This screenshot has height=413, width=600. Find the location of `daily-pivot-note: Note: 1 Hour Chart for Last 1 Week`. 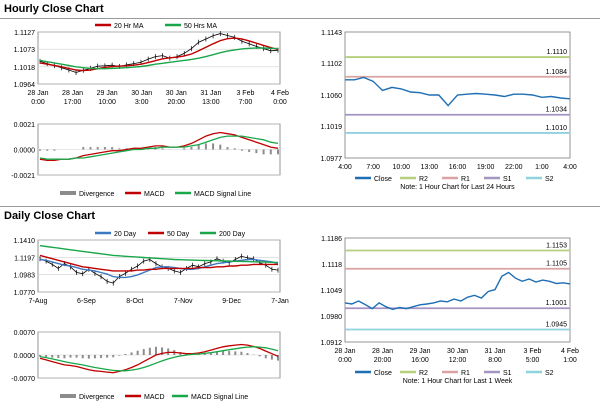

daily-pivot-note: Note: 1 Hour Chart for Last 1 Week is located at coordinates (458, 381).